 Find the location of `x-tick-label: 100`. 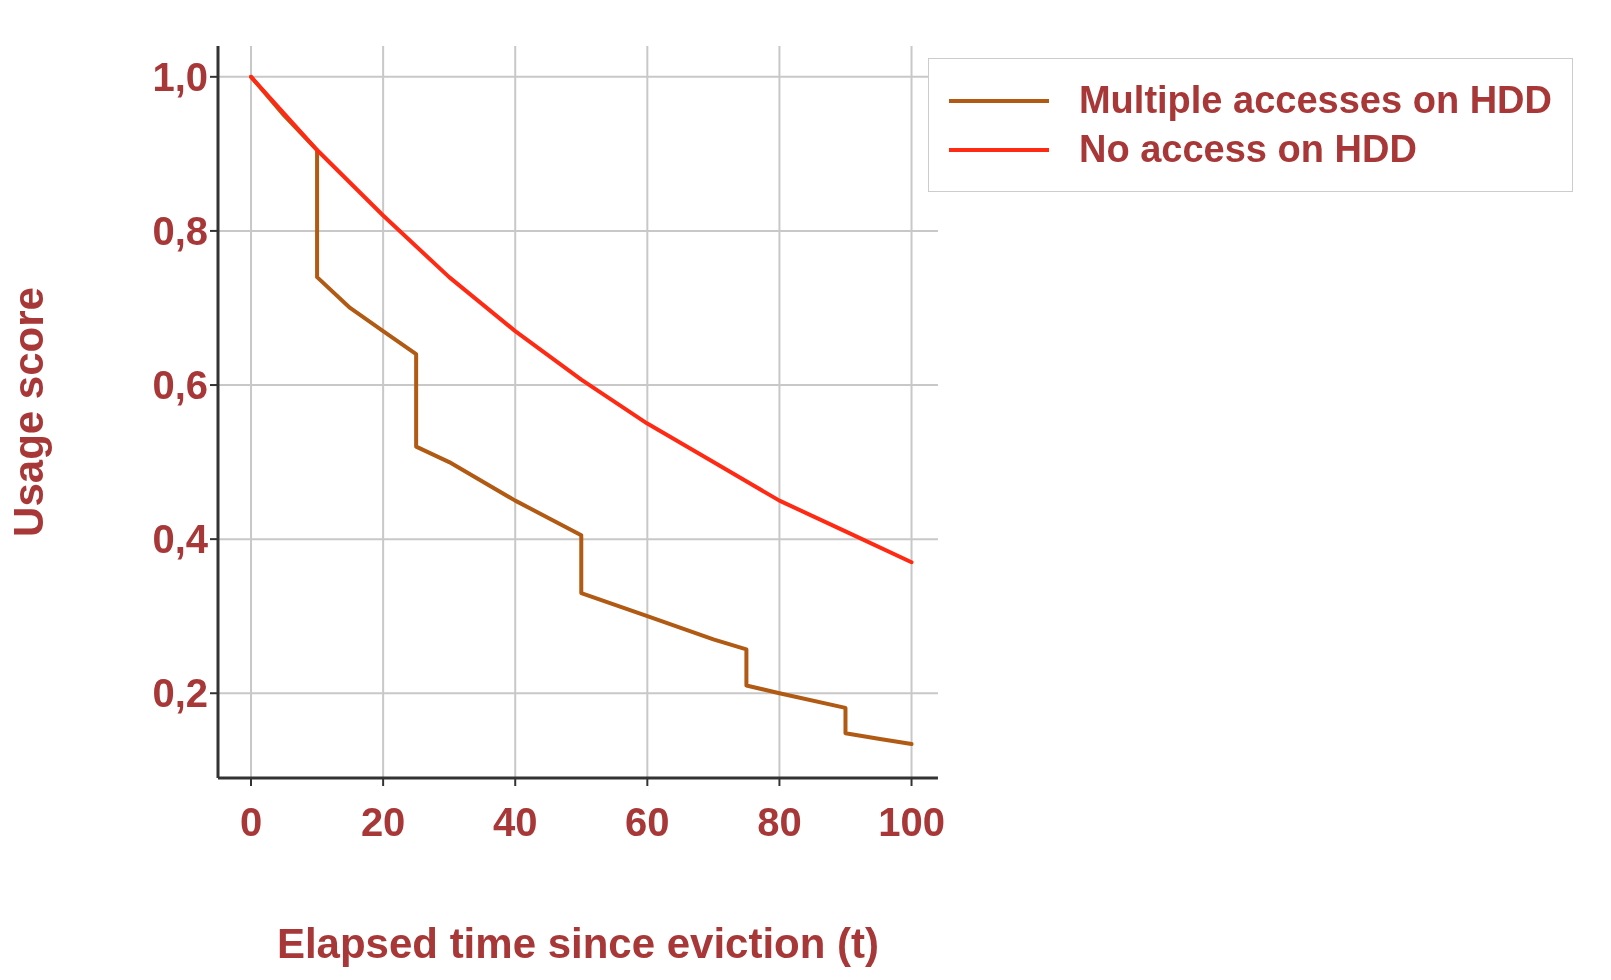

x-tick-label: 100 is located at coordinates (911, 822).